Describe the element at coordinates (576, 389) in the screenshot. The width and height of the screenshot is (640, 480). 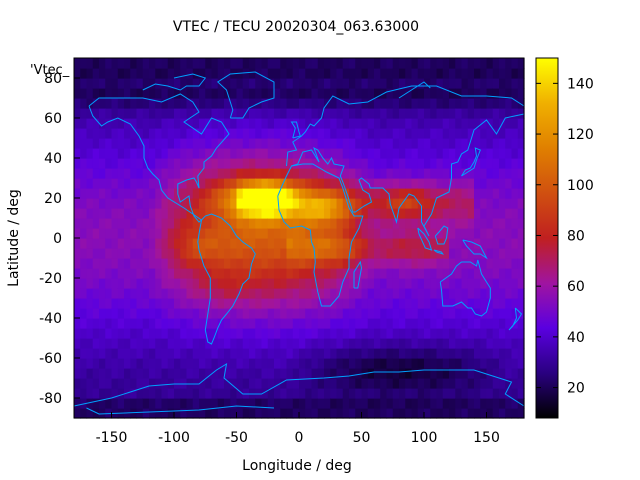
I see `colorbar-tick-label: 20` at that location.